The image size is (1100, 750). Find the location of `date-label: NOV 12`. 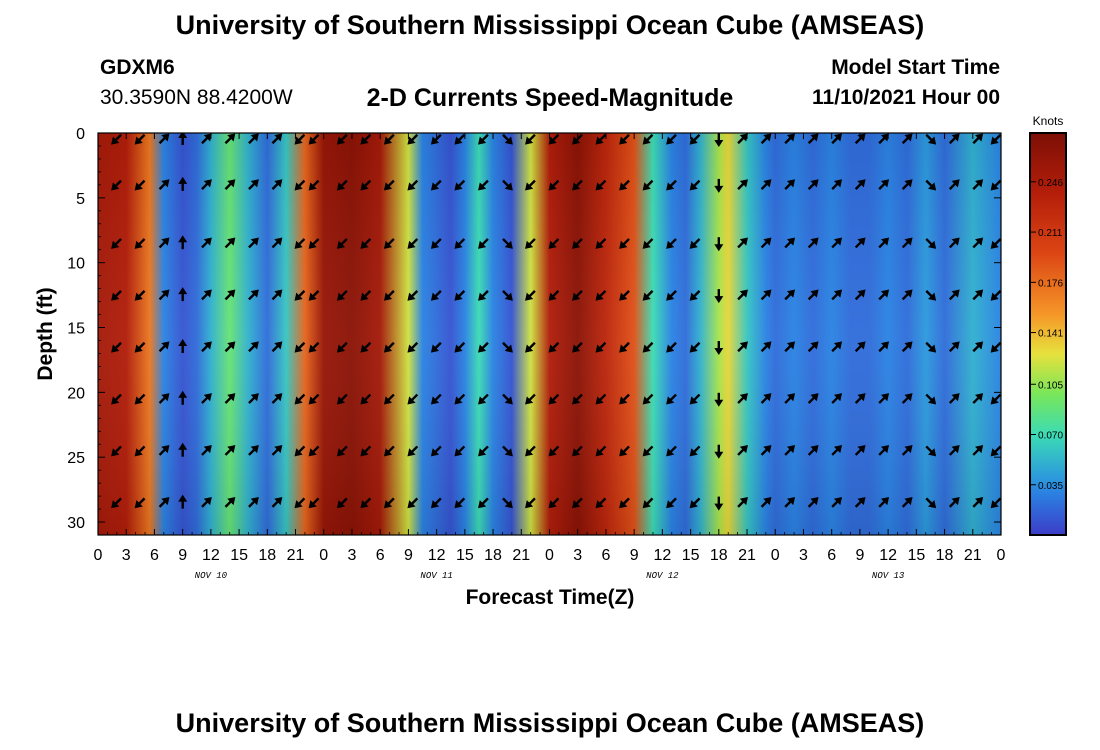

date-label: NOV 12 is located at coordinates (662, 576).